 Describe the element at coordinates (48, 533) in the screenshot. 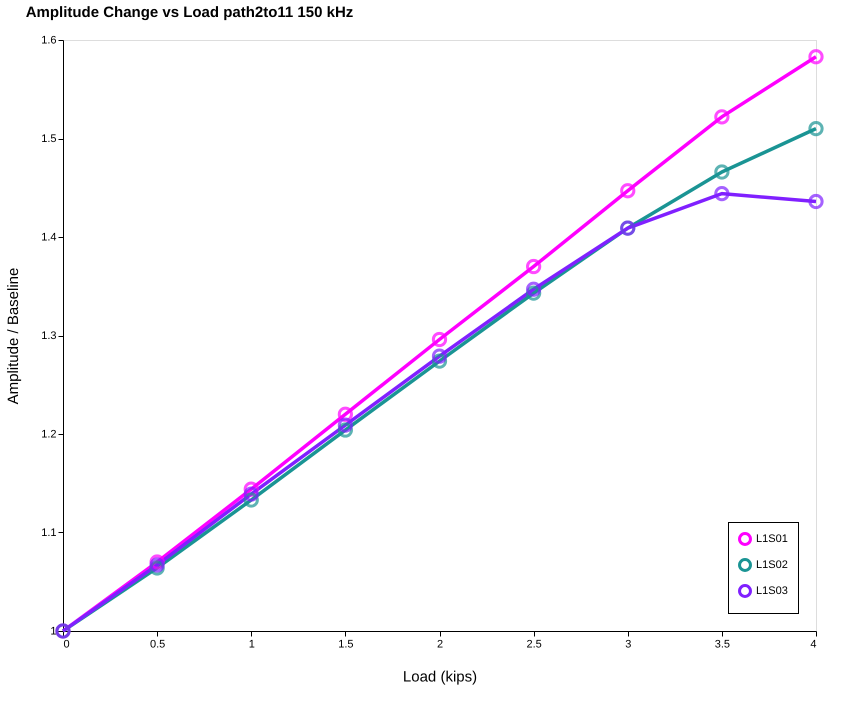

I see `y-tick-label: 1.1` at that location.